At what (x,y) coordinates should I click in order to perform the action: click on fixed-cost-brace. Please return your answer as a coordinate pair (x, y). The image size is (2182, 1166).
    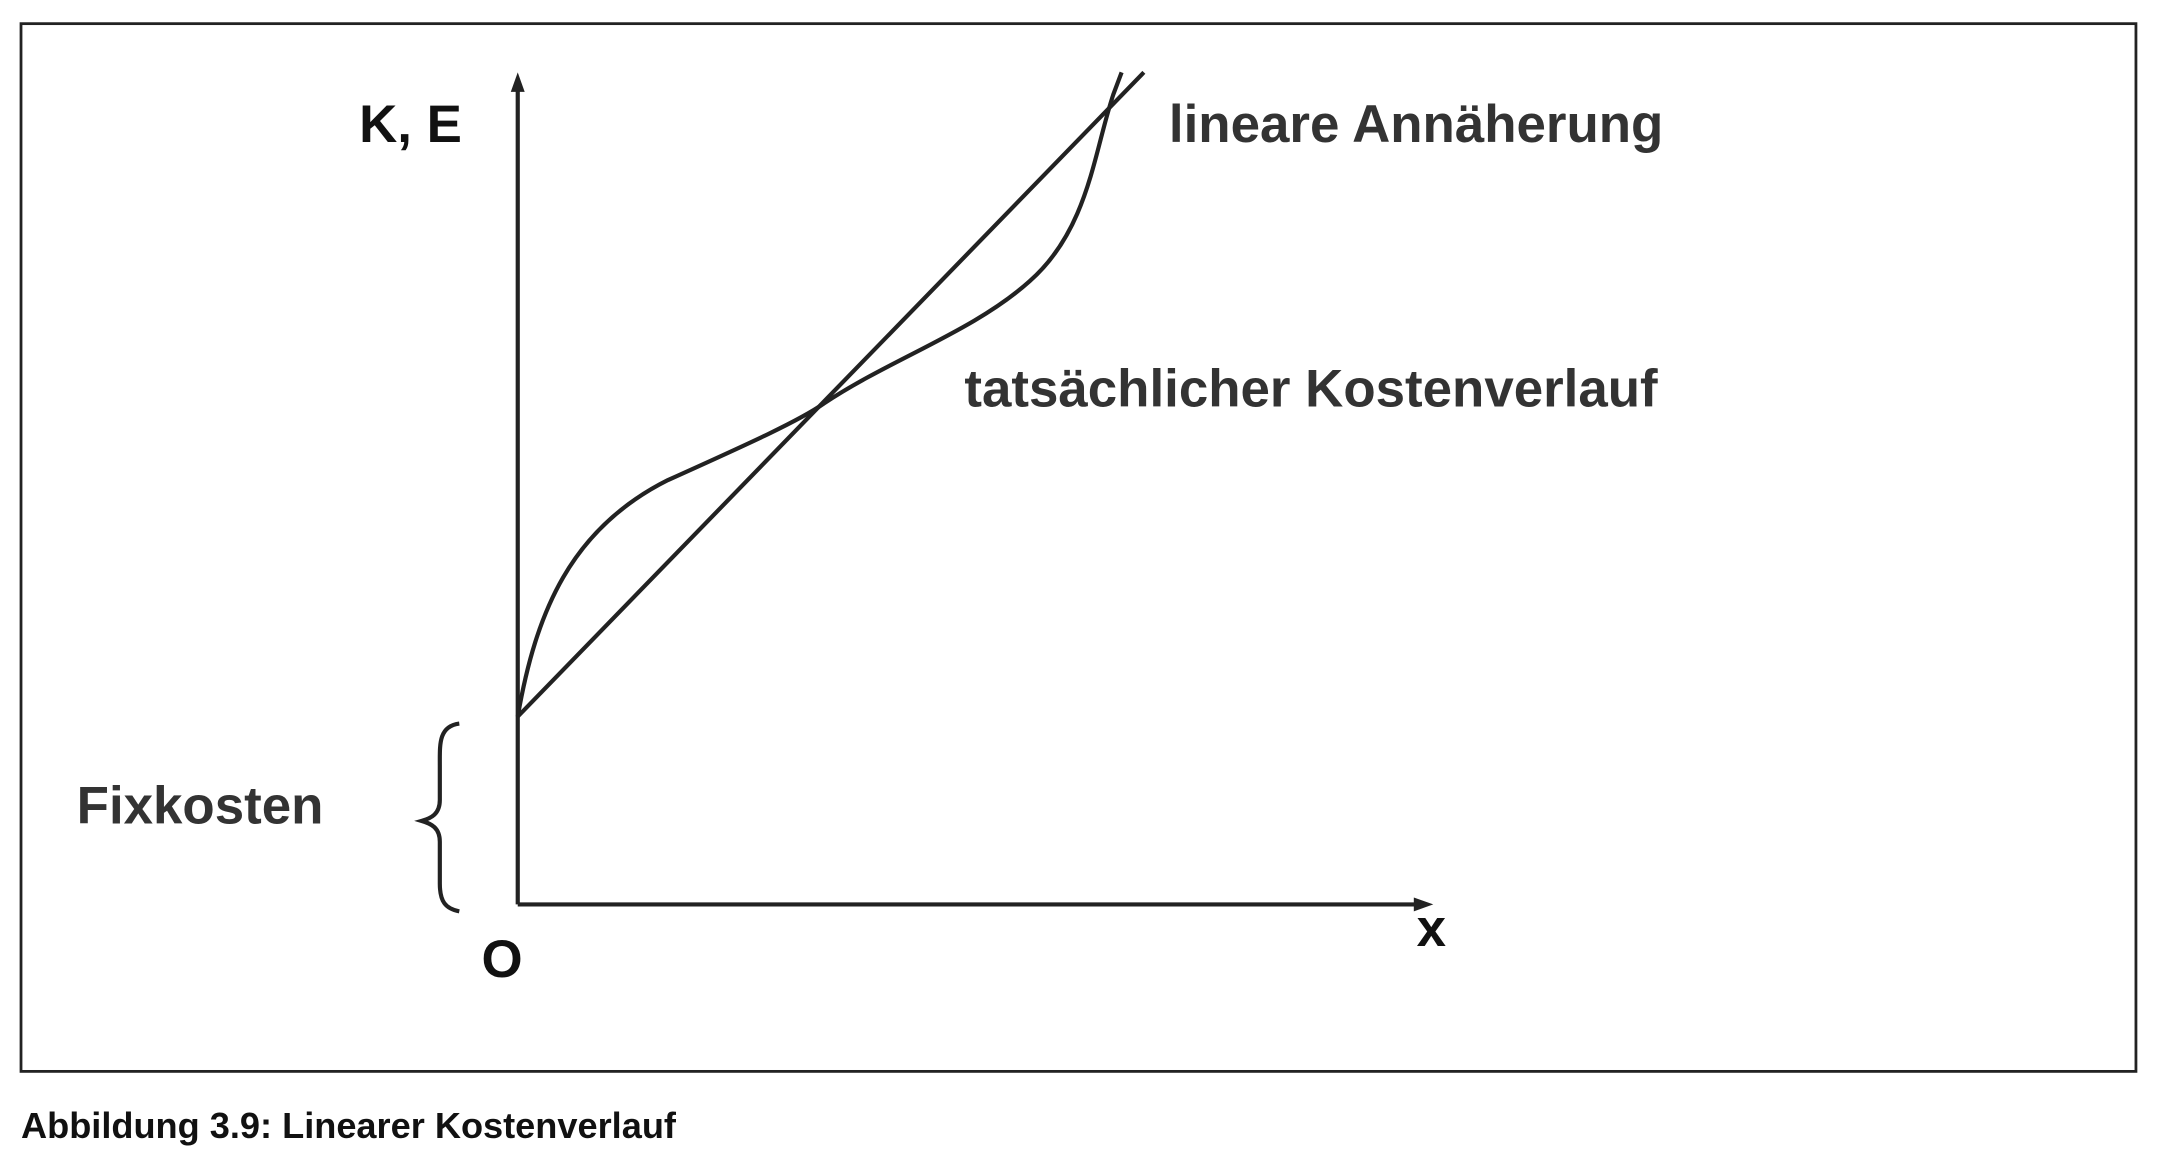
    Looking at the image, I should click on (437, 817).